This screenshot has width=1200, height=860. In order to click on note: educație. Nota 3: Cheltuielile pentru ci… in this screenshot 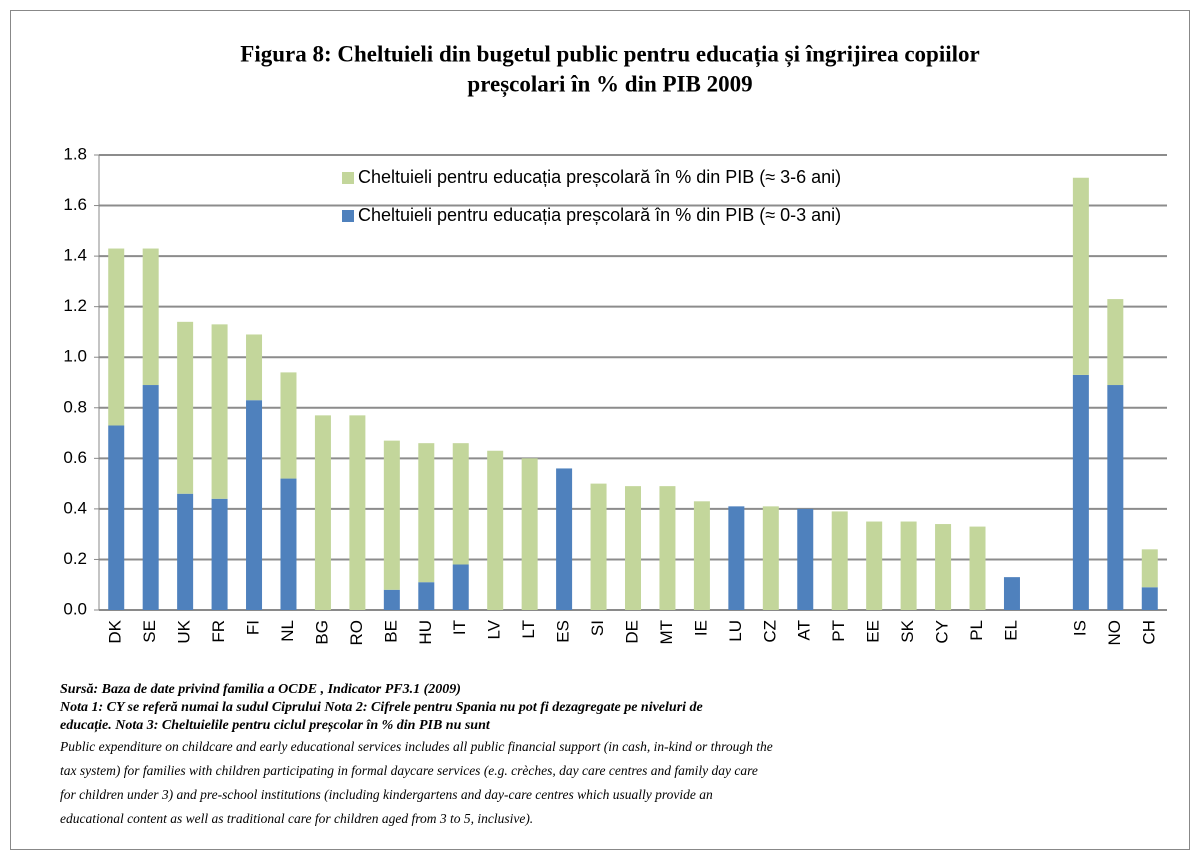, I will do `click(275, 725)`.